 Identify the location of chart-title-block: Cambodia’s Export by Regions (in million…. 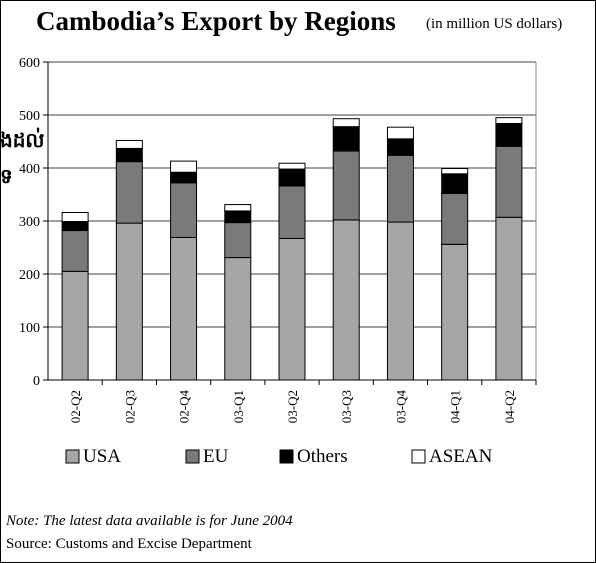
(298, 24).